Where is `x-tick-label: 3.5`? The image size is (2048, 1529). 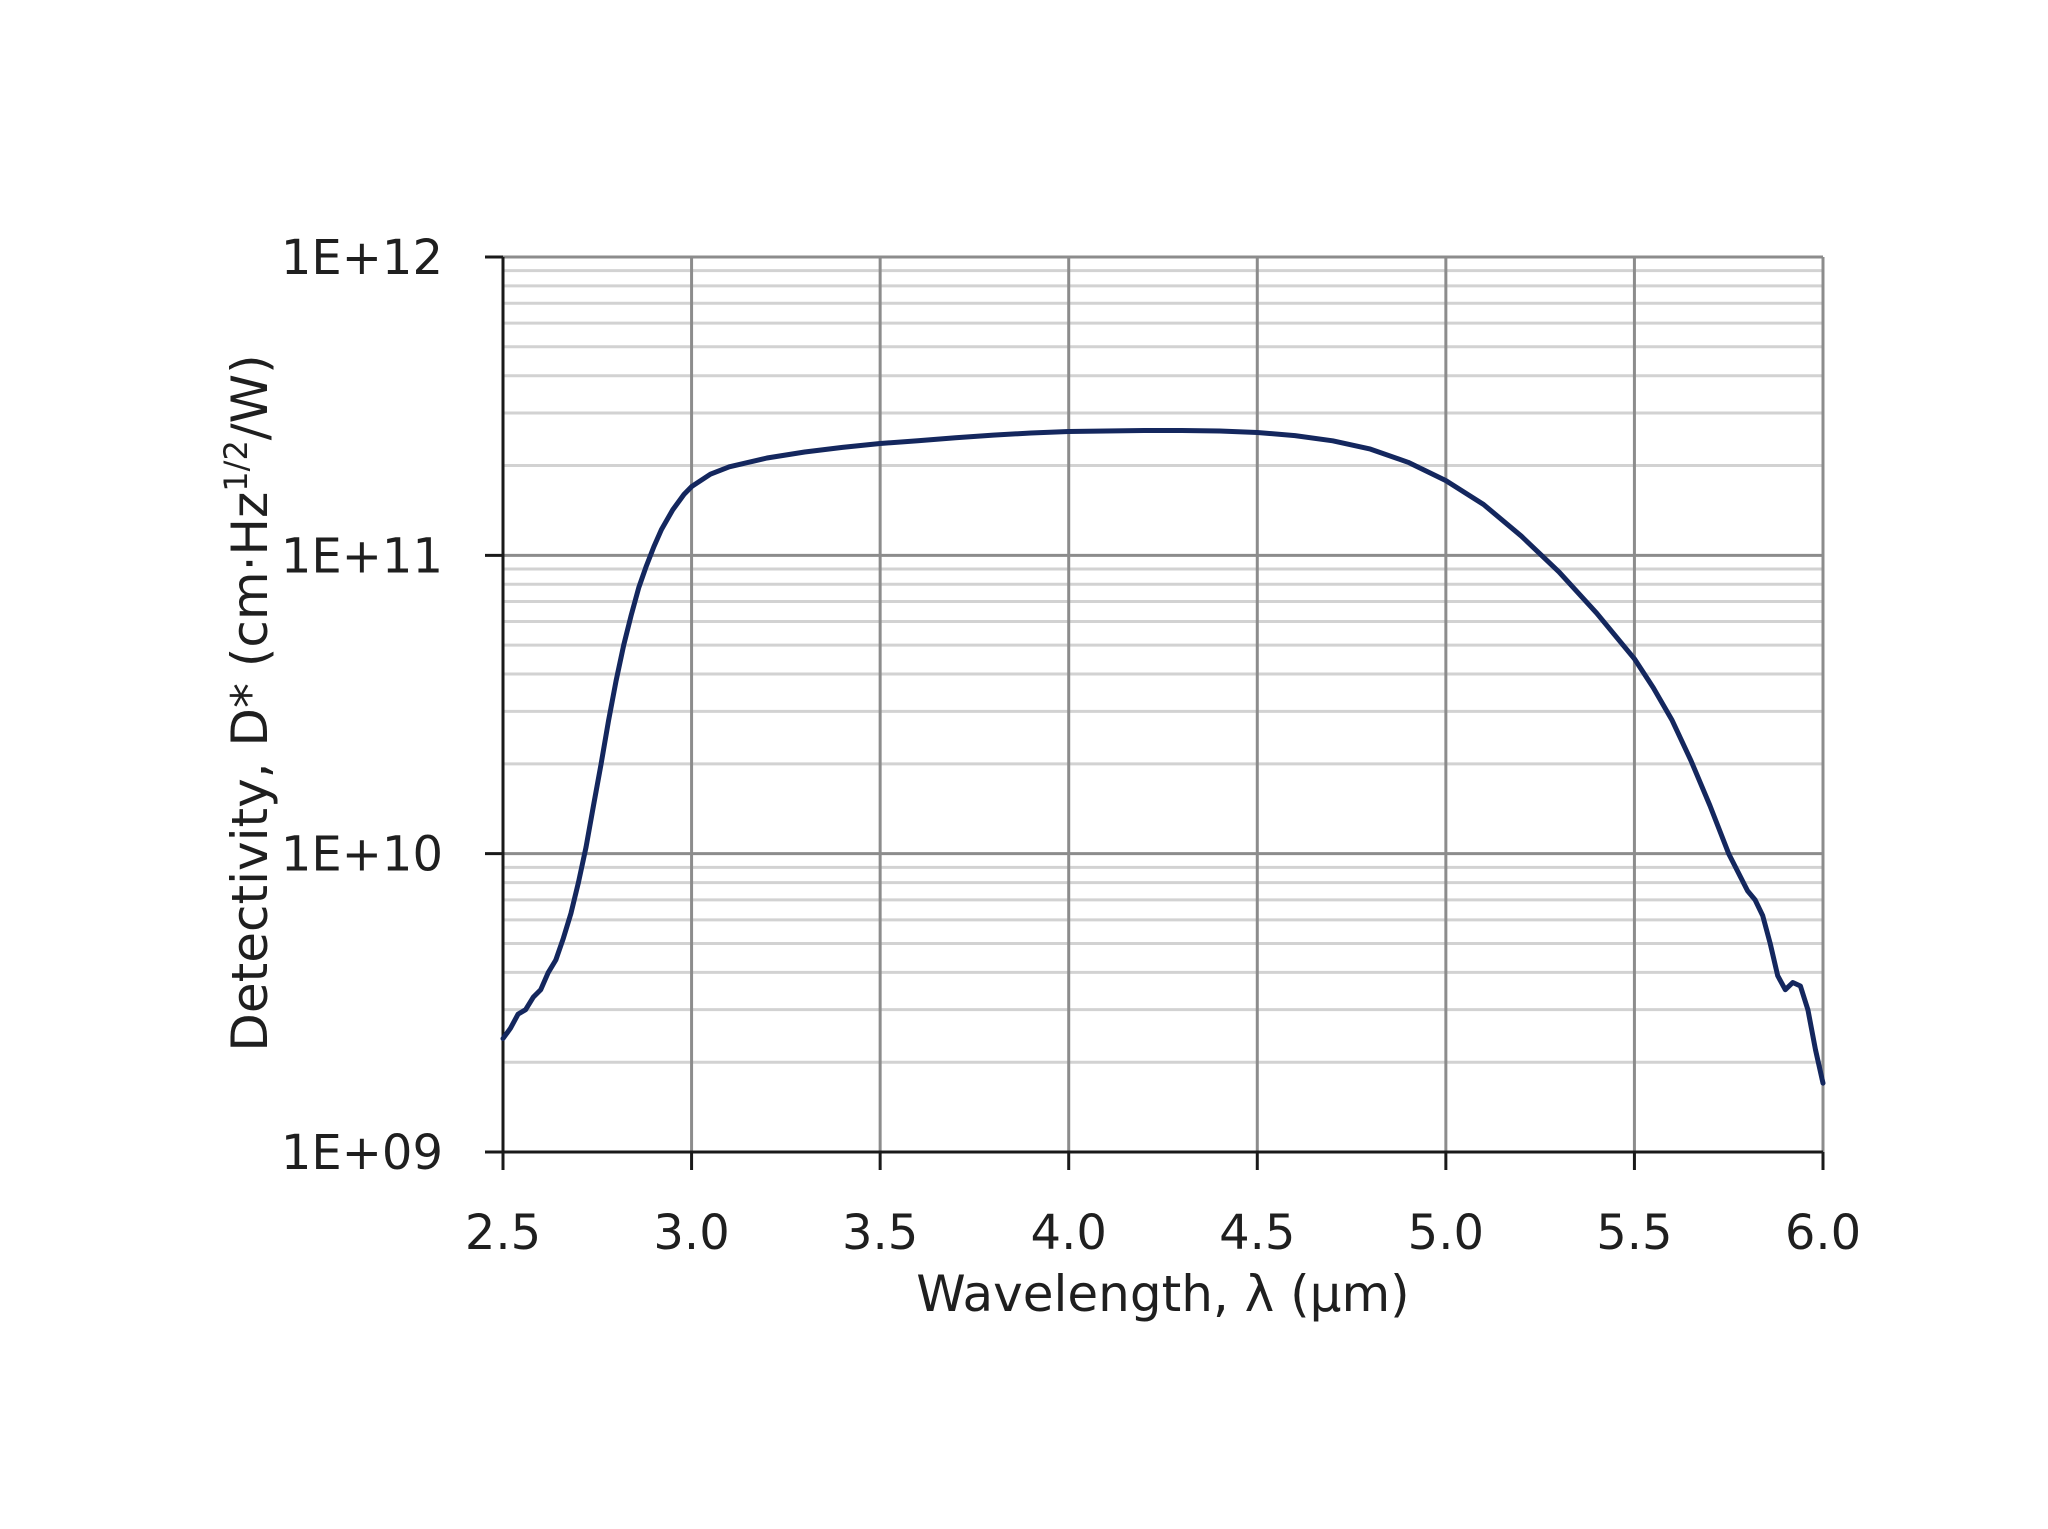
x-tick-label: 3.5 is located at coordinates (880, 1233).